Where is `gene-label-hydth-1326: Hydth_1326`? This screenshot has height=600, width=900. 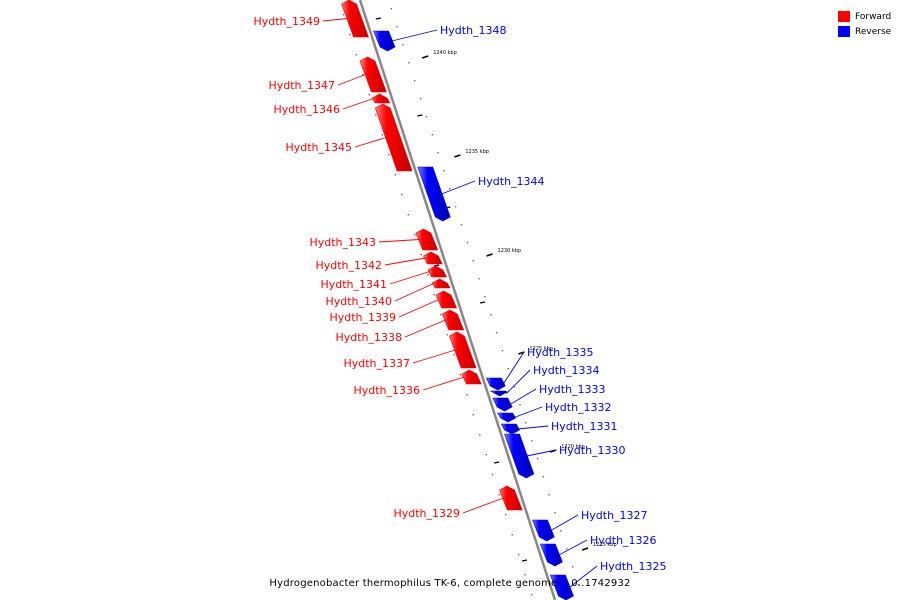
gene-label-hydth-1326: Hydth_1326 is located at coordinates (623, 540).